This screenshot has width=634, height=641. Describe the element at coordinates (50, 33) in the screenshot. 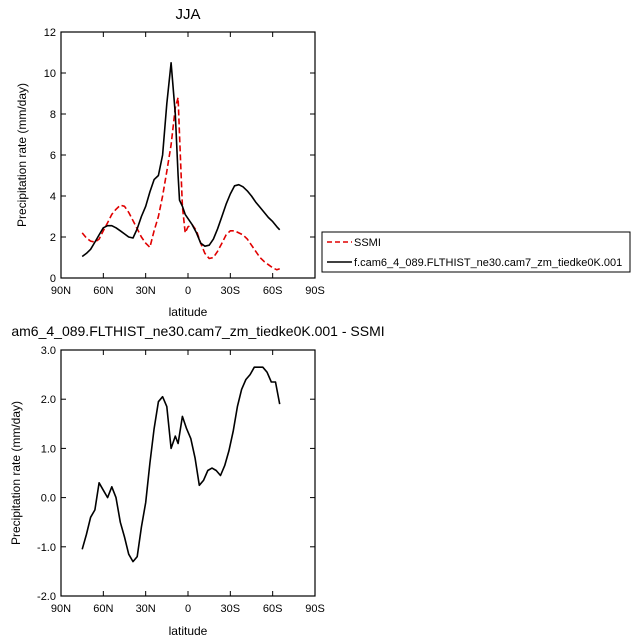

I see `y-tick-label: 12` at that location.